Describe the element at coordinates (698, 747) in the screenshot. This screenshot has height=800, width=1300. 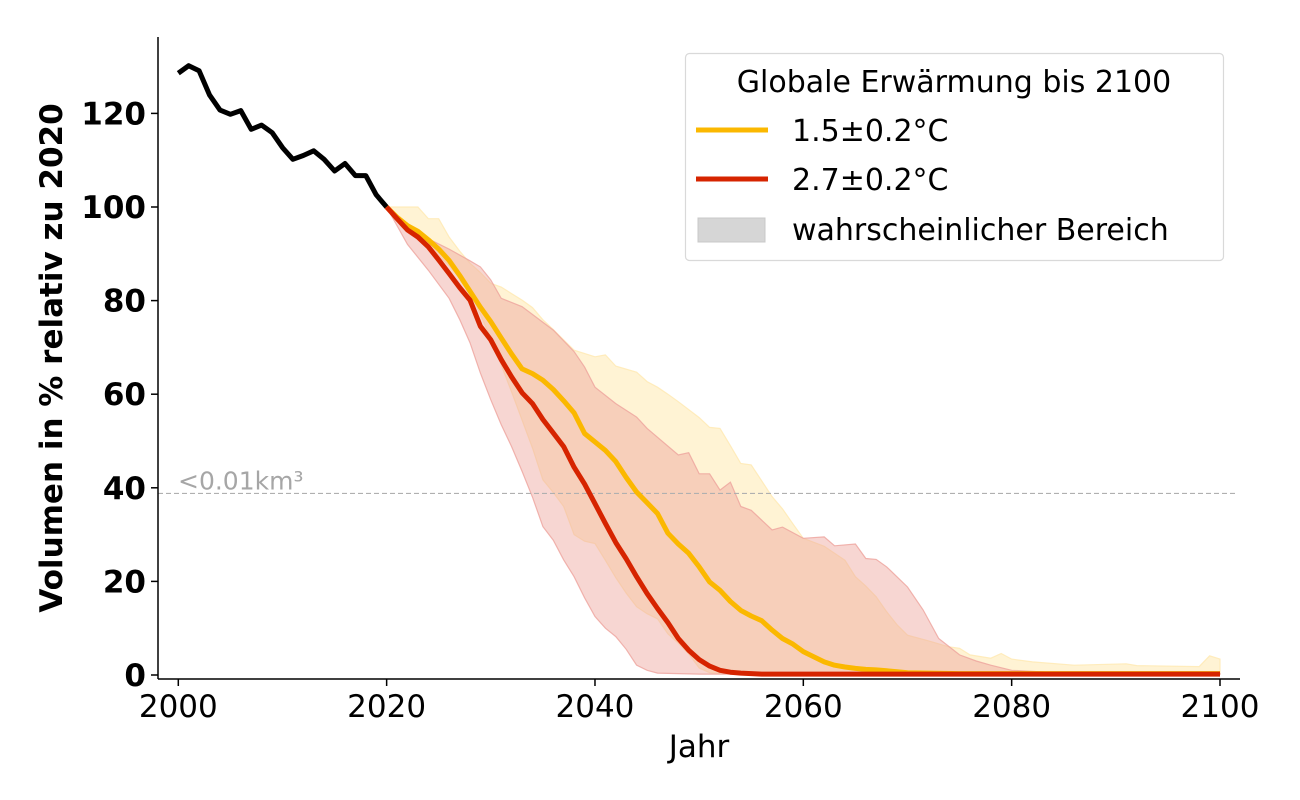
I see `x-axis-title: Jahr` at that location.